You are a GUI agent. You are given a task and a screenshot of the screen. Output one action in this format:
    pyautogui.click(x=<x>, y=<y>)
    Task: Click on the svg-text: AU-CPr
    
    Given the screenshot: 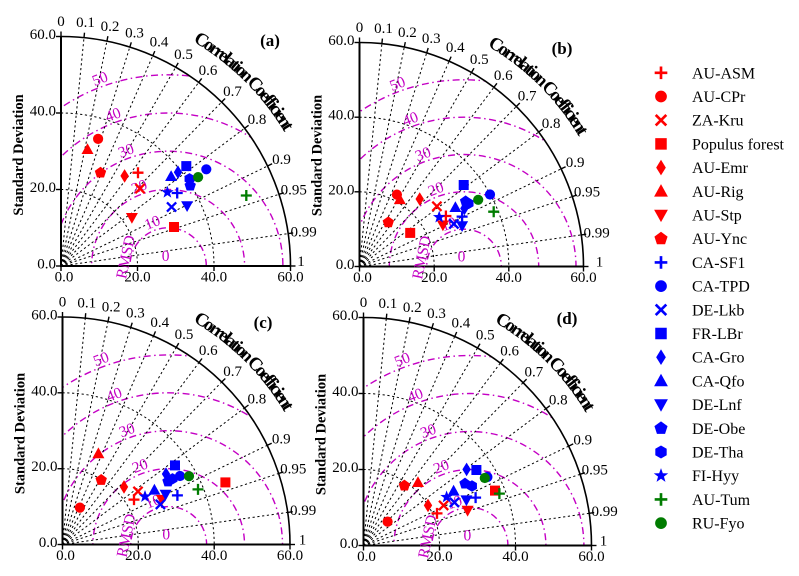 What is the action you would take?
    pyautogui.click(x=719, y=97)
    